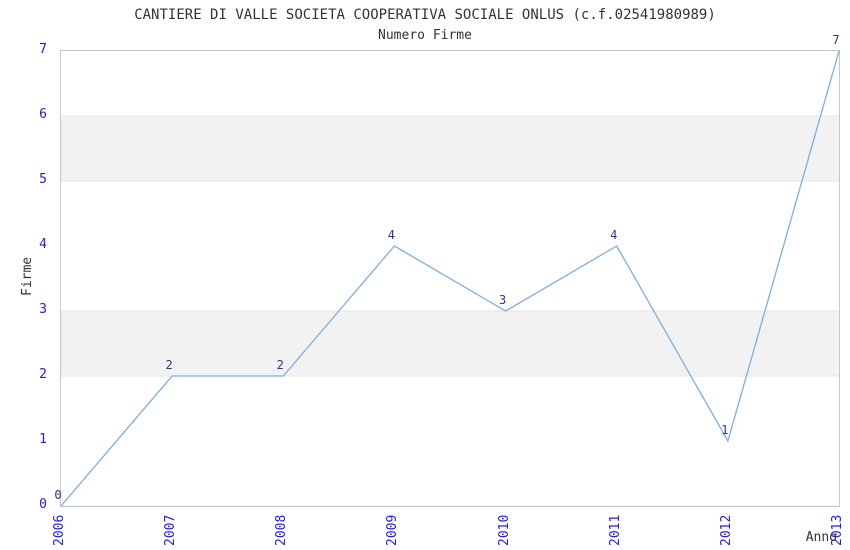 The width and height of the screenshot is (850, 550). I want to click on point-label: 0, so click(58, 495).